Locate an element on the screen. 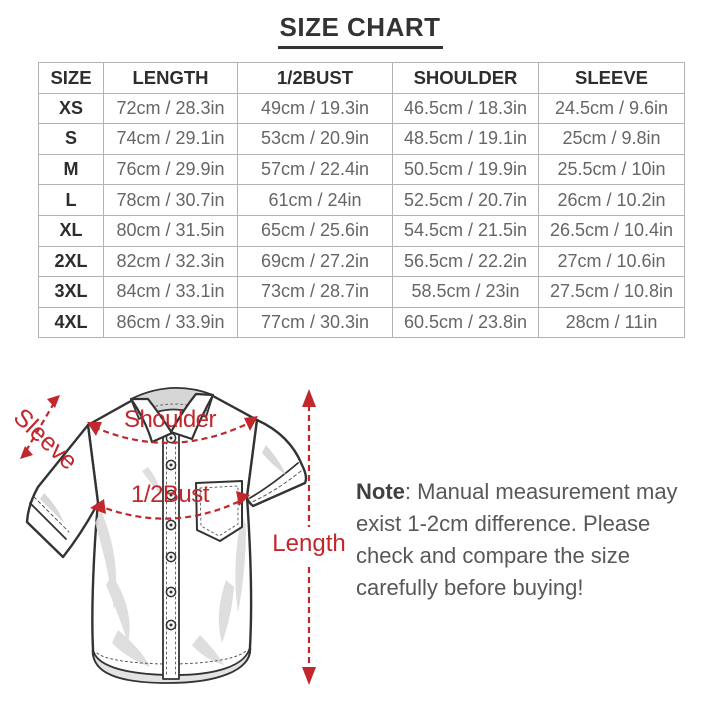 Image resolution: width=720 pixels, height=720 pixels. bust-cell: 49cm / 19.3in is located at coordinates (315, 108).